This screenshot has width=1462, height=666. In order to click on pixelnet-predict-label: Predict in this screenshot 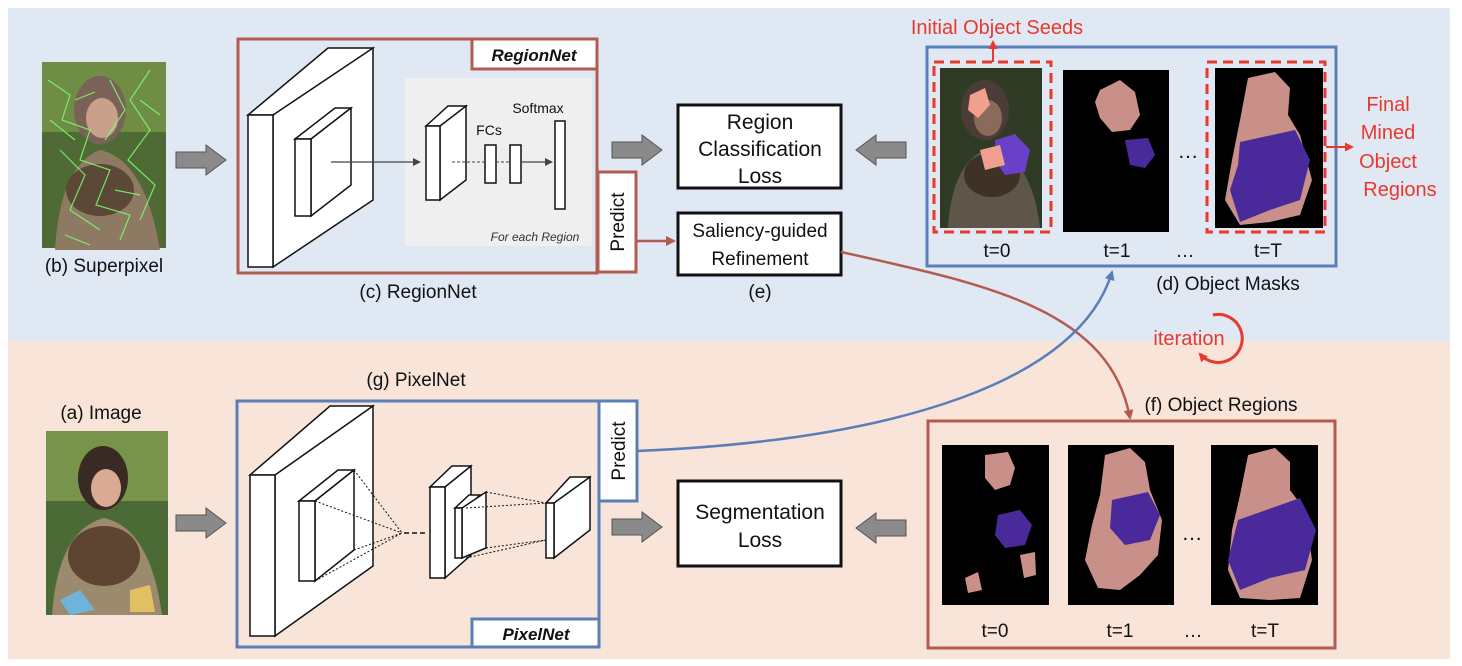, I will do `click(619, 451)`.